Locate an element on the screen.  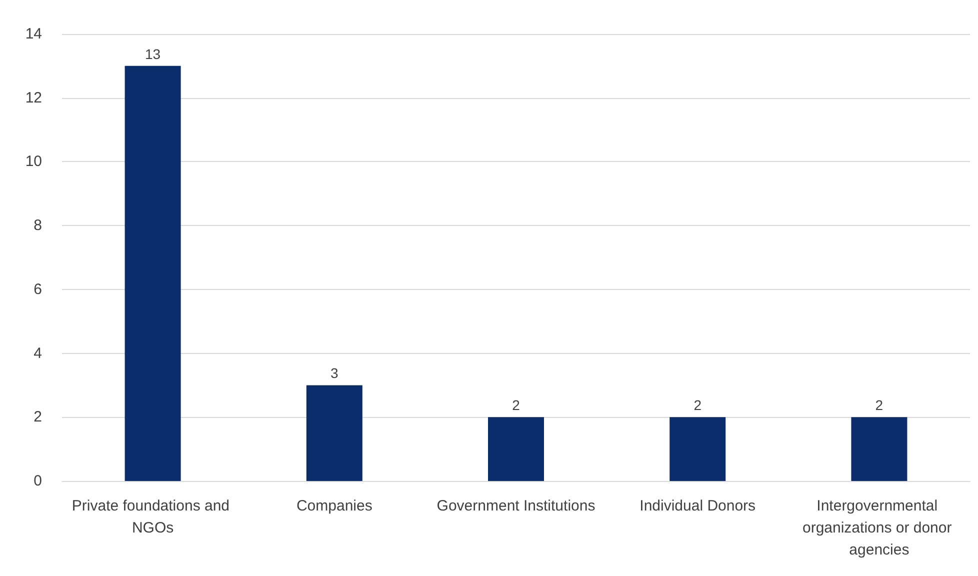
x-tick-label: Private foundations and NGOs is located at coordinates (153, 517).